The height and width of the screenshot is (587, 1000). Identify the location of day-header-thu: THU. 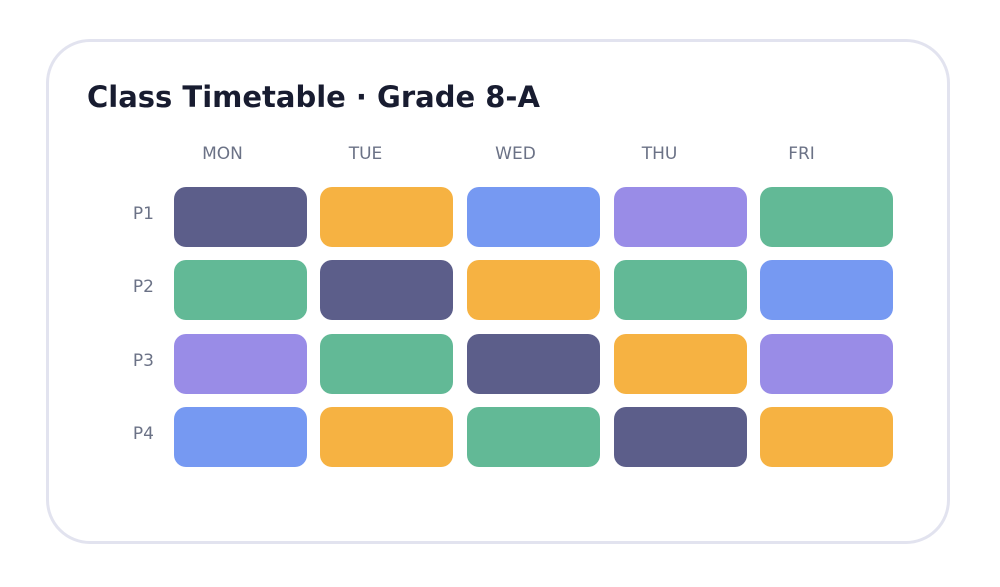
(659, 154).